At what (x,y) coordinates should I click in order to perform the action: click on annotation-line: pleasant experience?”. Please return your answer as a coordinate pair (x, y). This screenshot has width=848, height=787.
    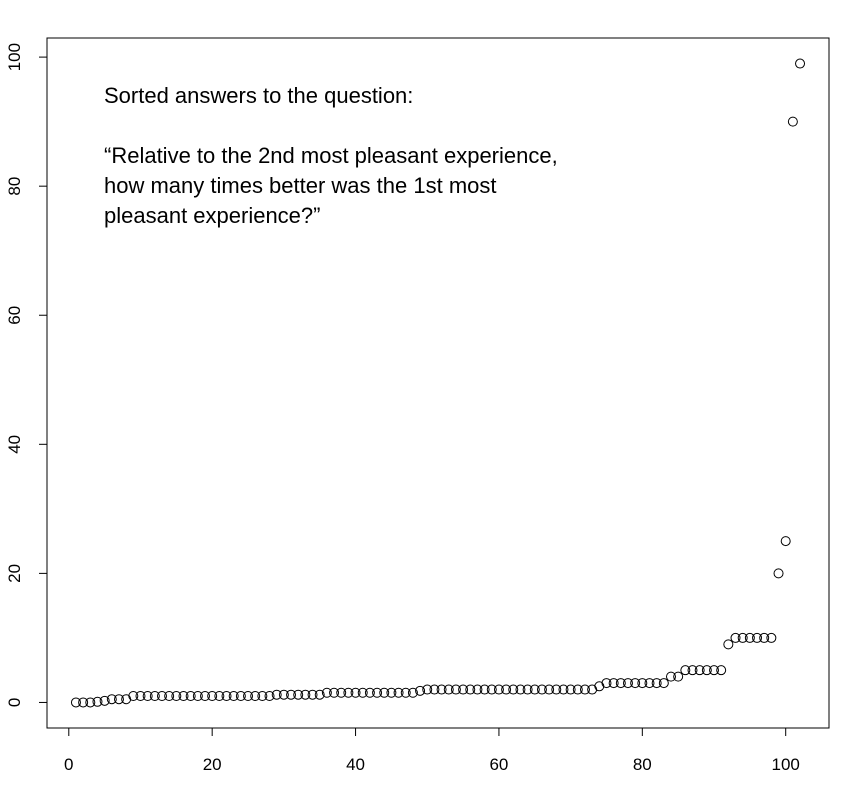
    Looking at the image, I should click on (212, 215).